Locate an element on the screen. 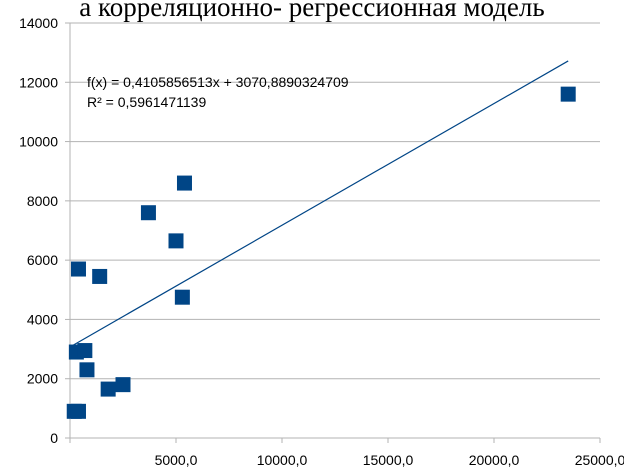  x-tick-label: 20000,0 is located at coordinates (494, 460).